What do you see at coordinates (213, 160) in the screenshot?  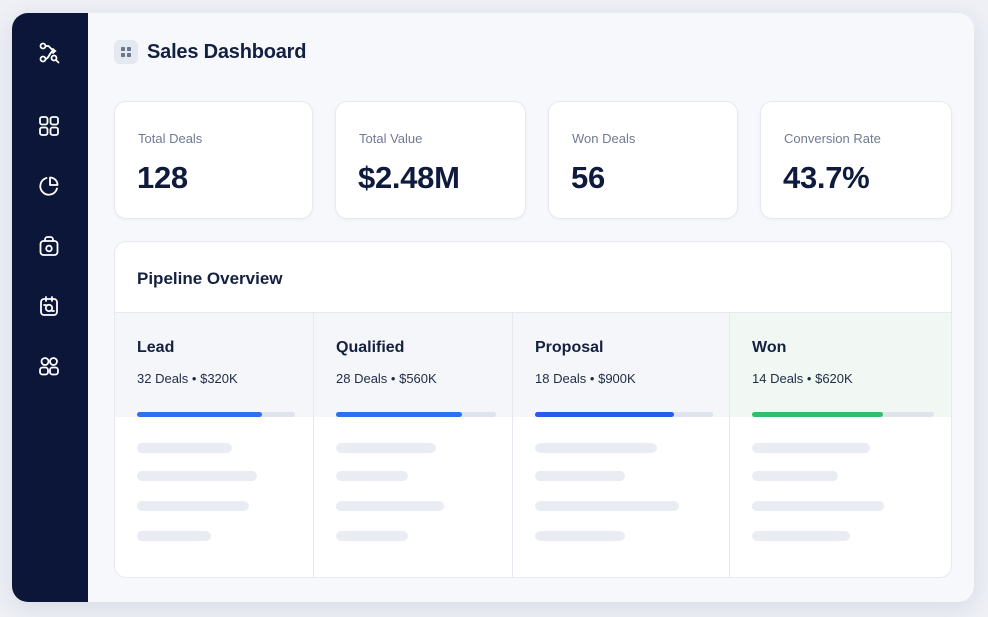 I see `stat-card-total-deals: Total Deals 128` at bounding box center [213, 160].